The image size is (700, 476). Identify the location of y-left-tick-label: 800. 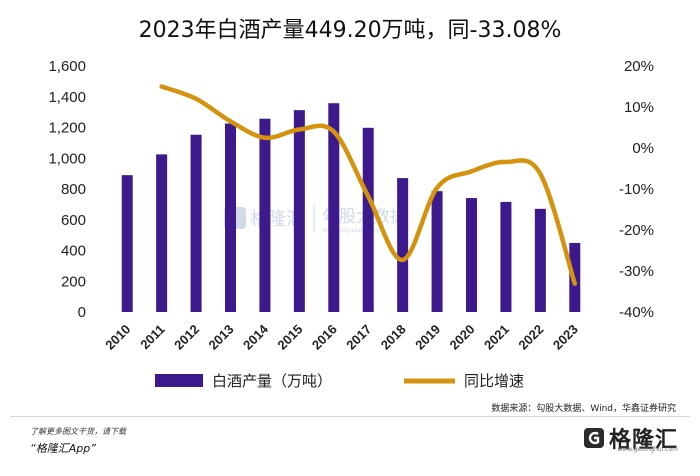
(73, 189).